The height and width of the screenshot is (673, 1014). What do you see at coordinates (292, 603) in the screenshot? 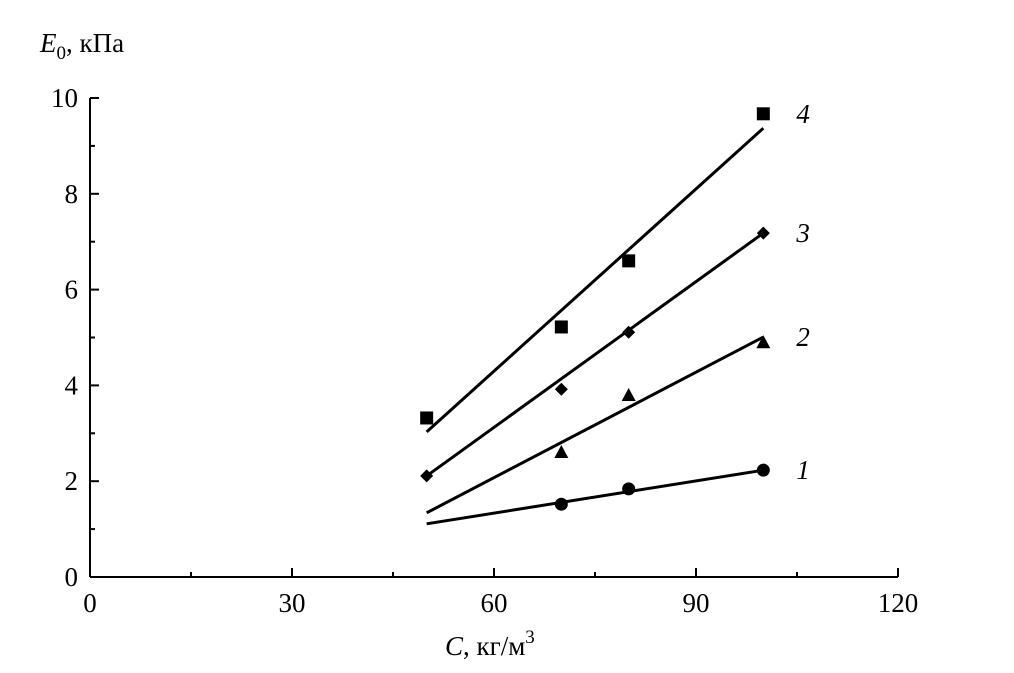
I see `x-tick-label: 30` at bounding box center [292, 603].